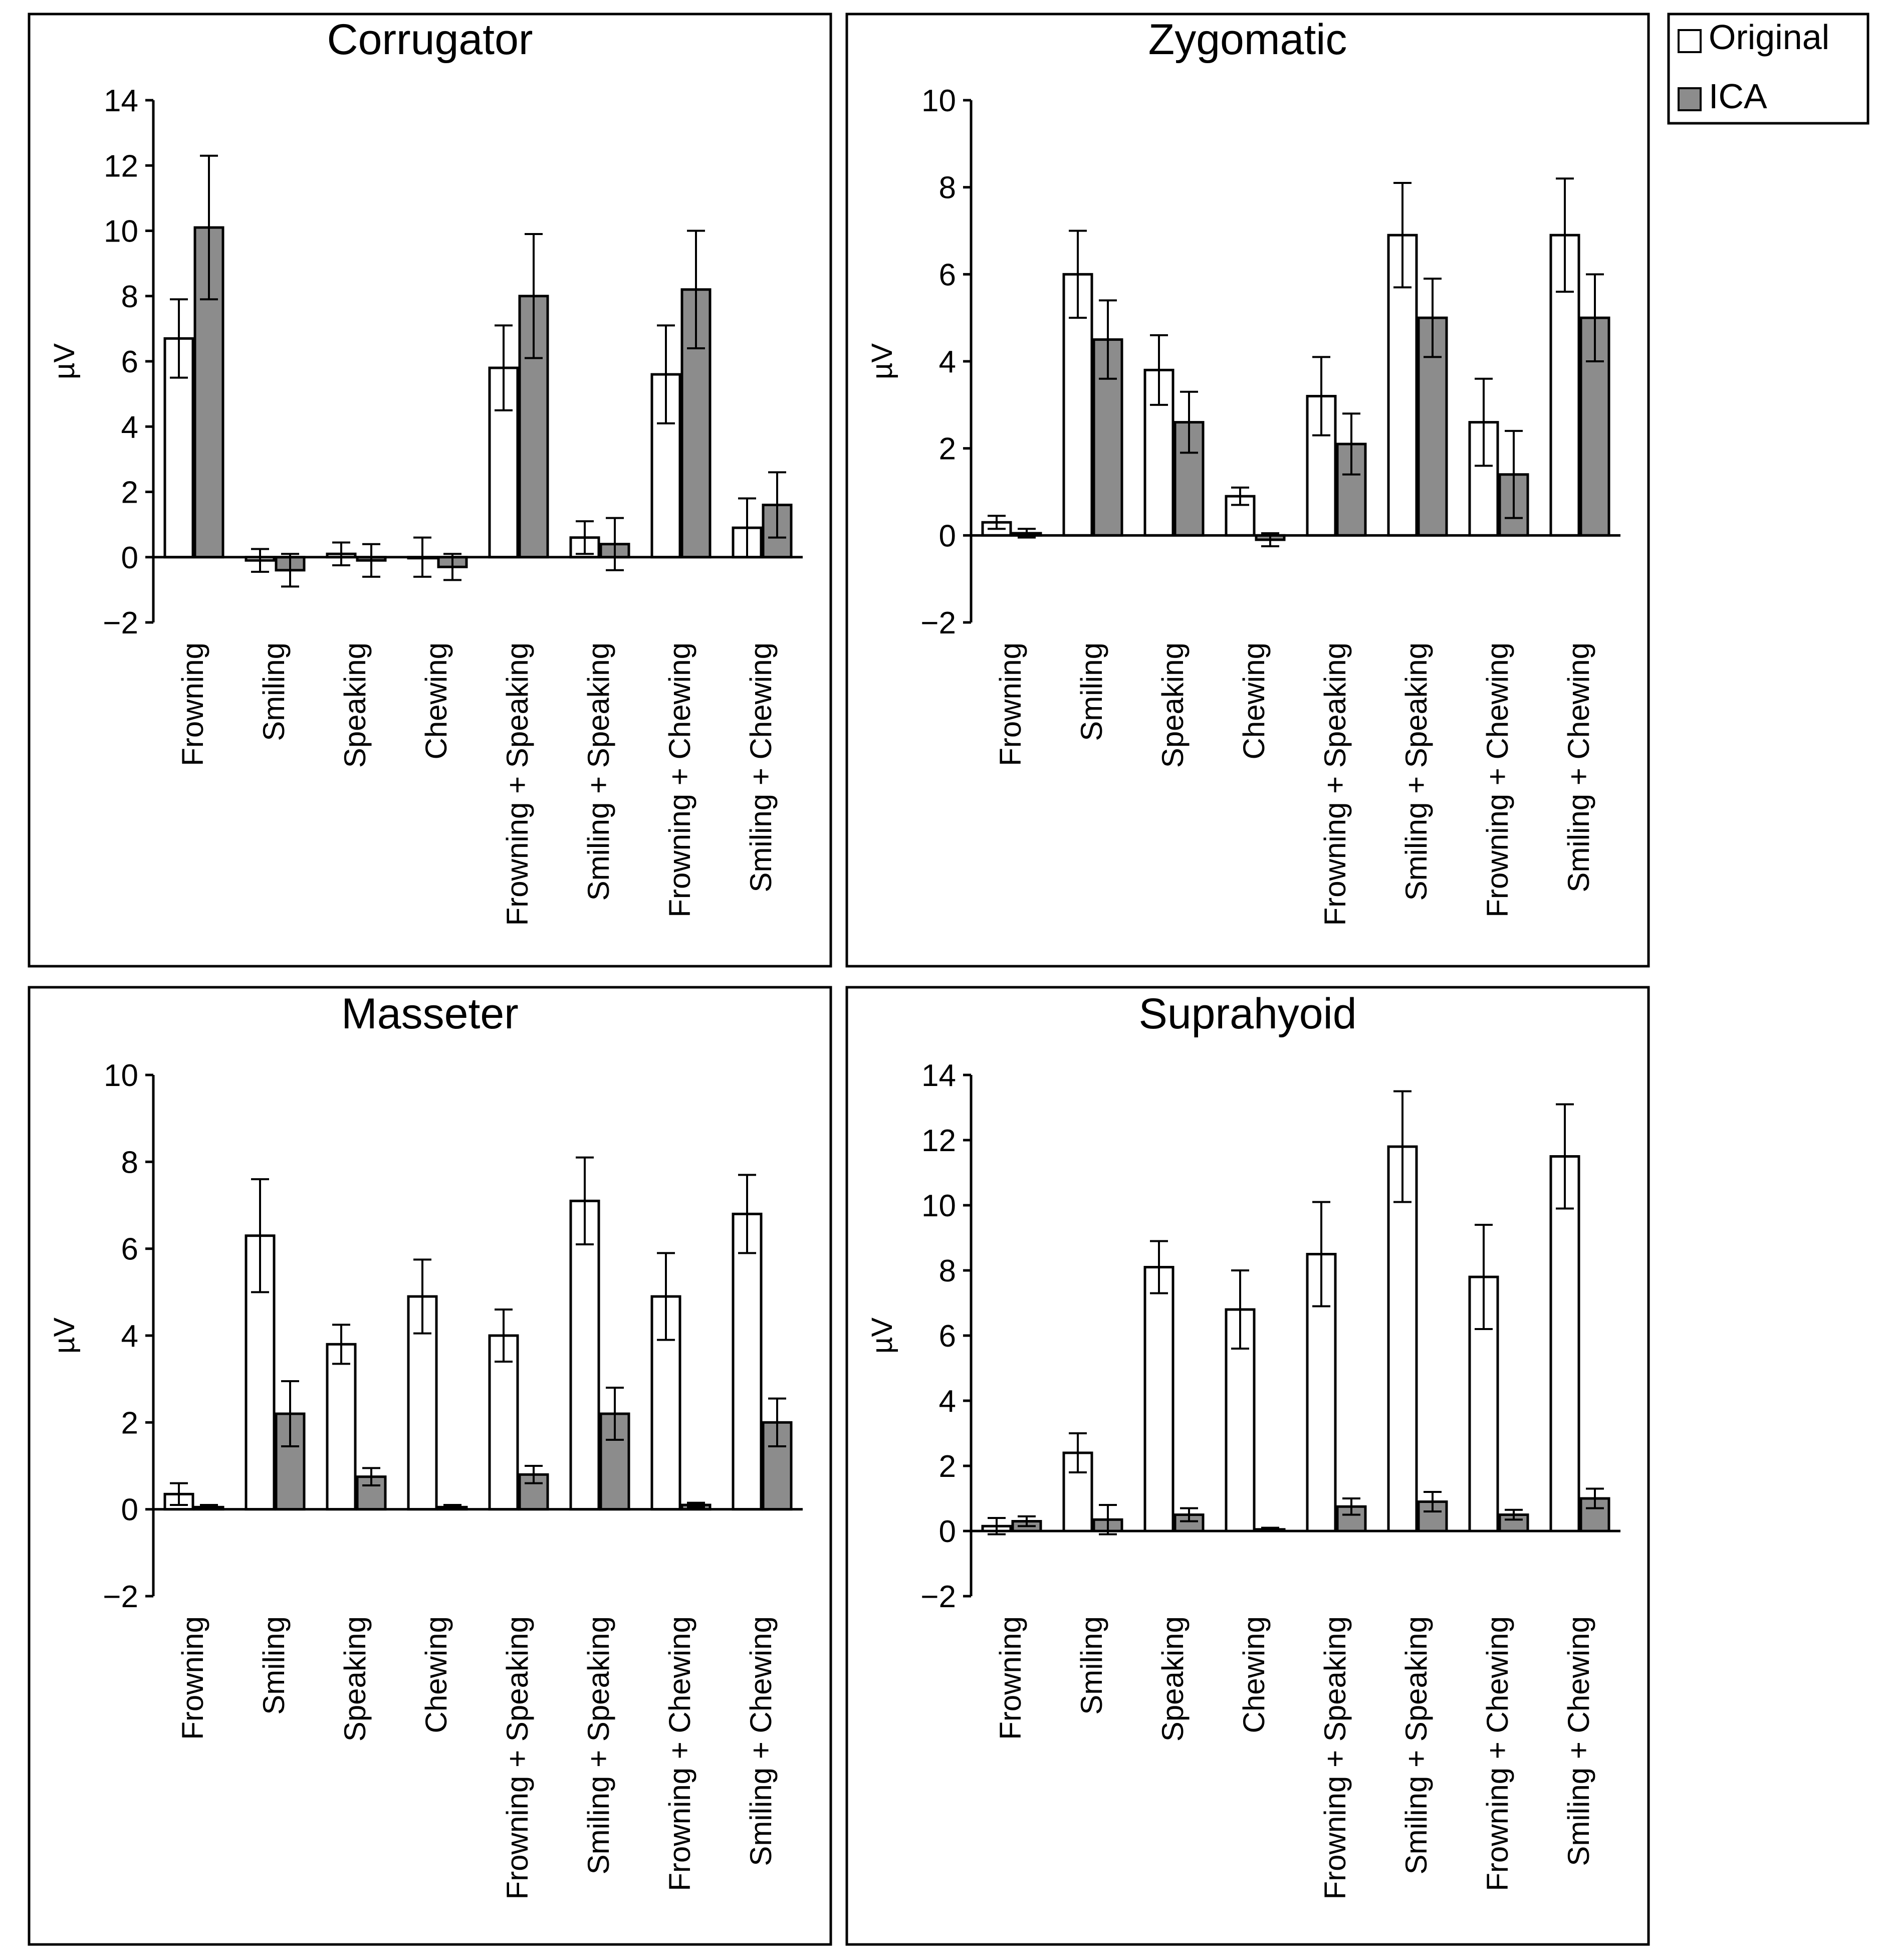 This screenshot has width=1878, height=1960. What do you see at coordinates (947, 1336) in the screenshot?
I see `y-tick-label-suprahyoid: 6` at bounding box center [947, 1336].